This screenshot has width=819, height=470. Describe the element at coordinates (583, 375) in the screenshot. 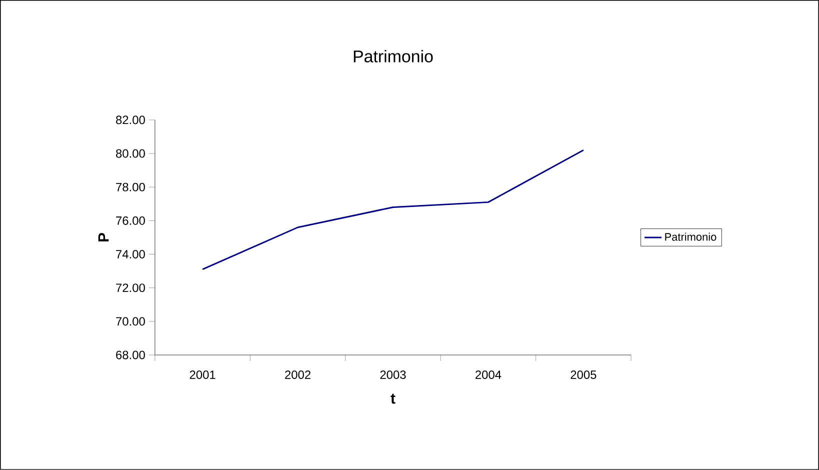

I see `x-tick-label: 2005` at that location.